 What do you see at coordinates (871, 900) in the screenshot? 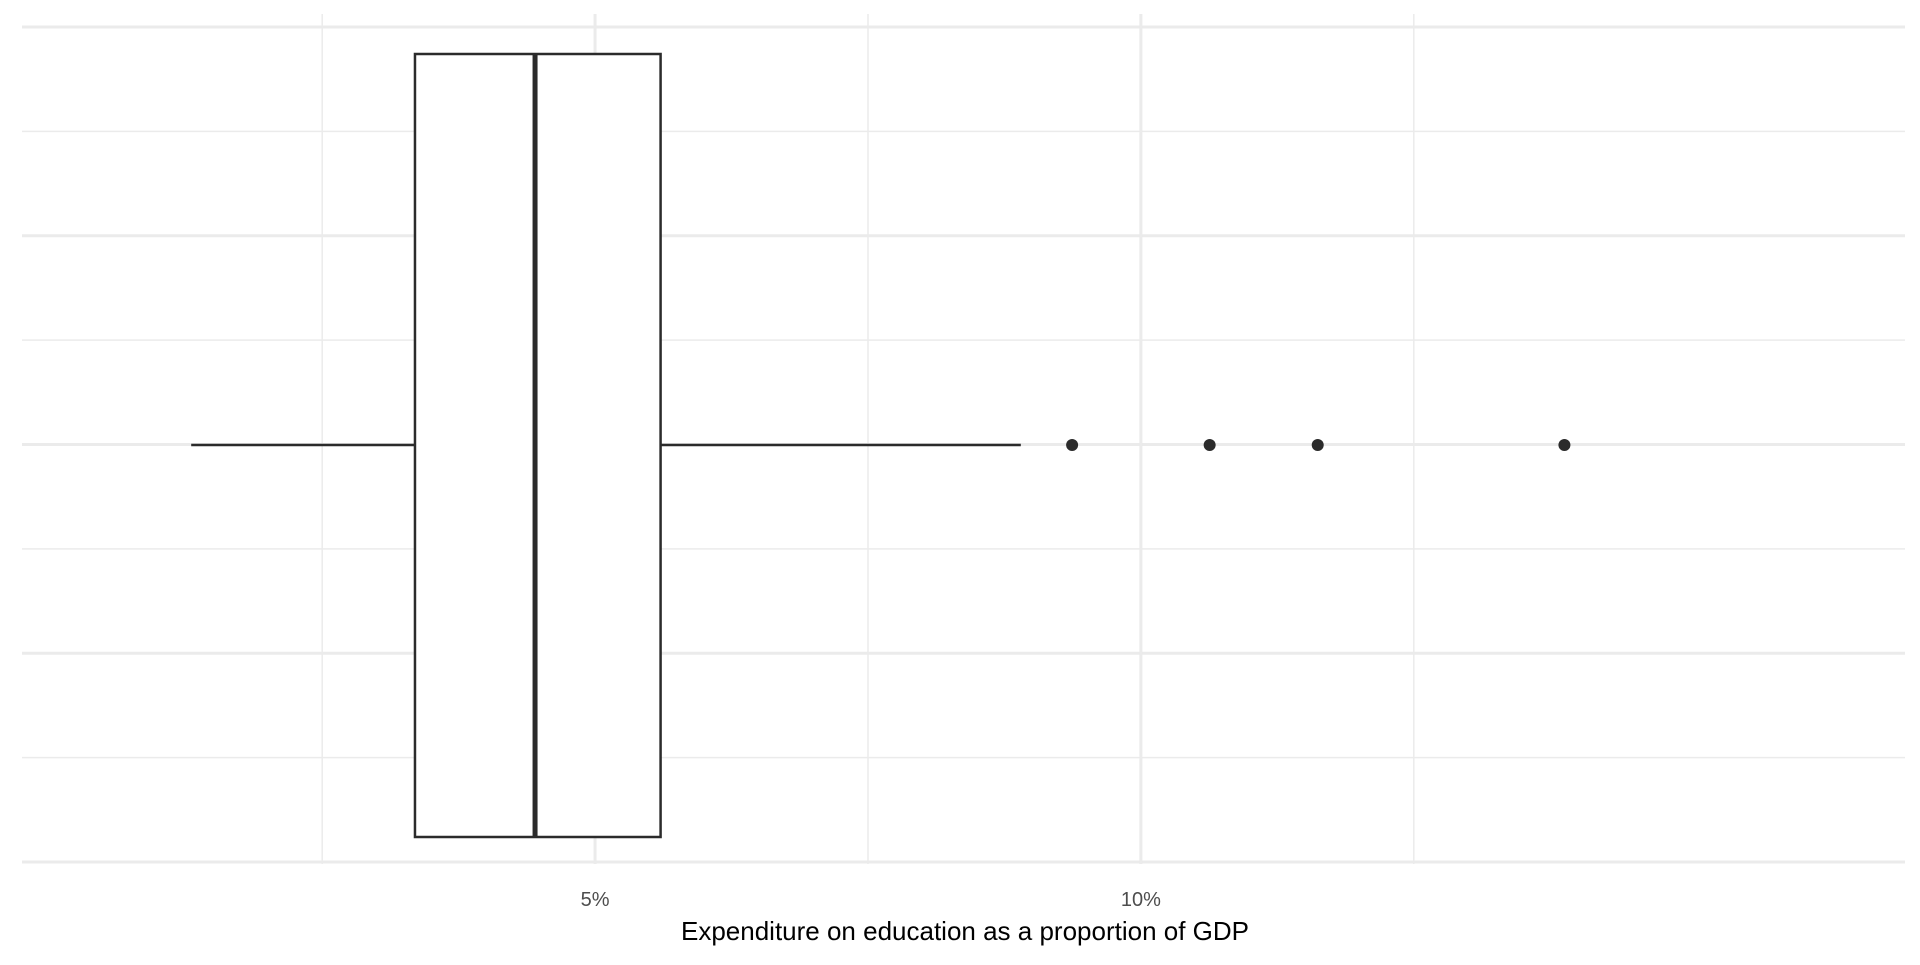
I see `x-tick-labels: 5% 10%` at bounding box center [871, 900].